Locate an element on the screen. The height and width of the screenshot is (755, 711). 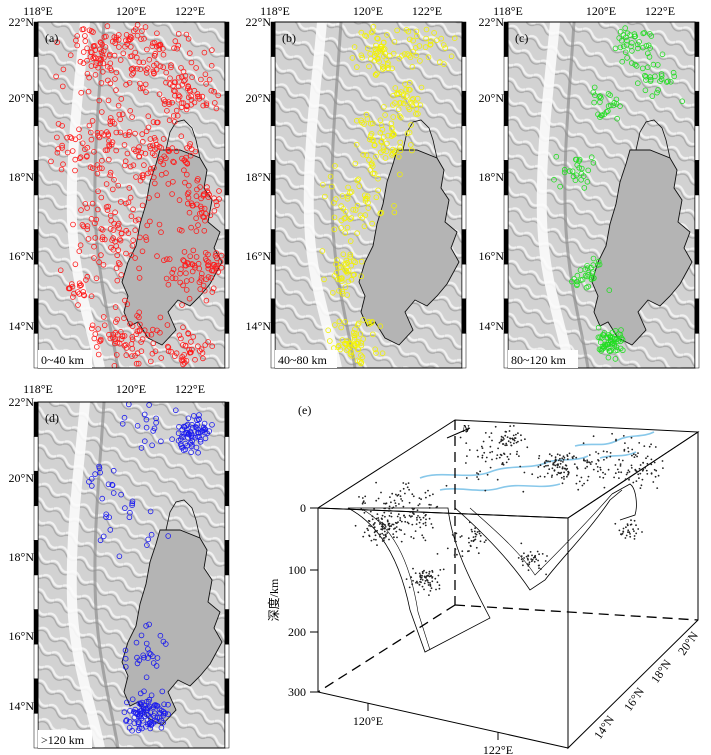
lat-tick-label: 16°N is located at coordinates (22, 256).